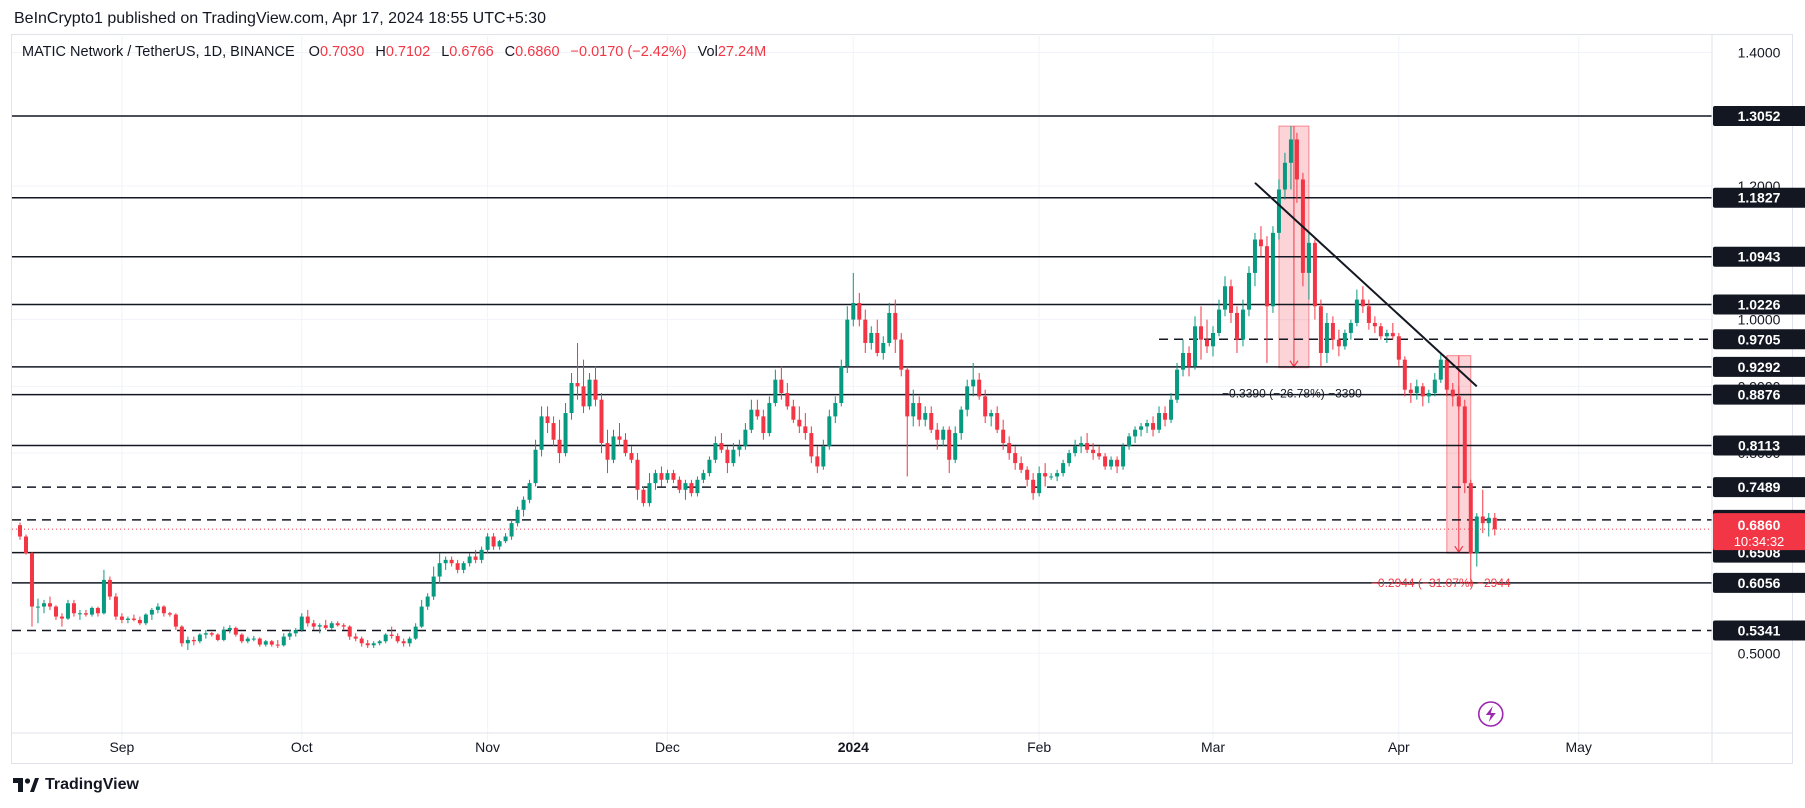 This screenshot has height=808, width=1805. Describe the element at coordinates (487, 747) in the screenshot. I see `x-tick-label: Nov` at that location.